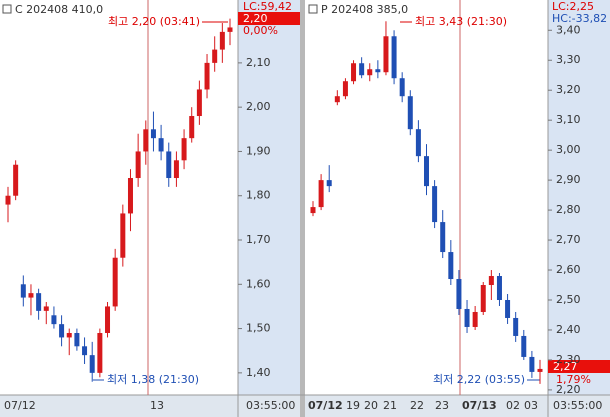  Describe the element at coordinates (154, 21) in the screenshot. I see `high-note: 최고 2,20 (03:41)` at that location.